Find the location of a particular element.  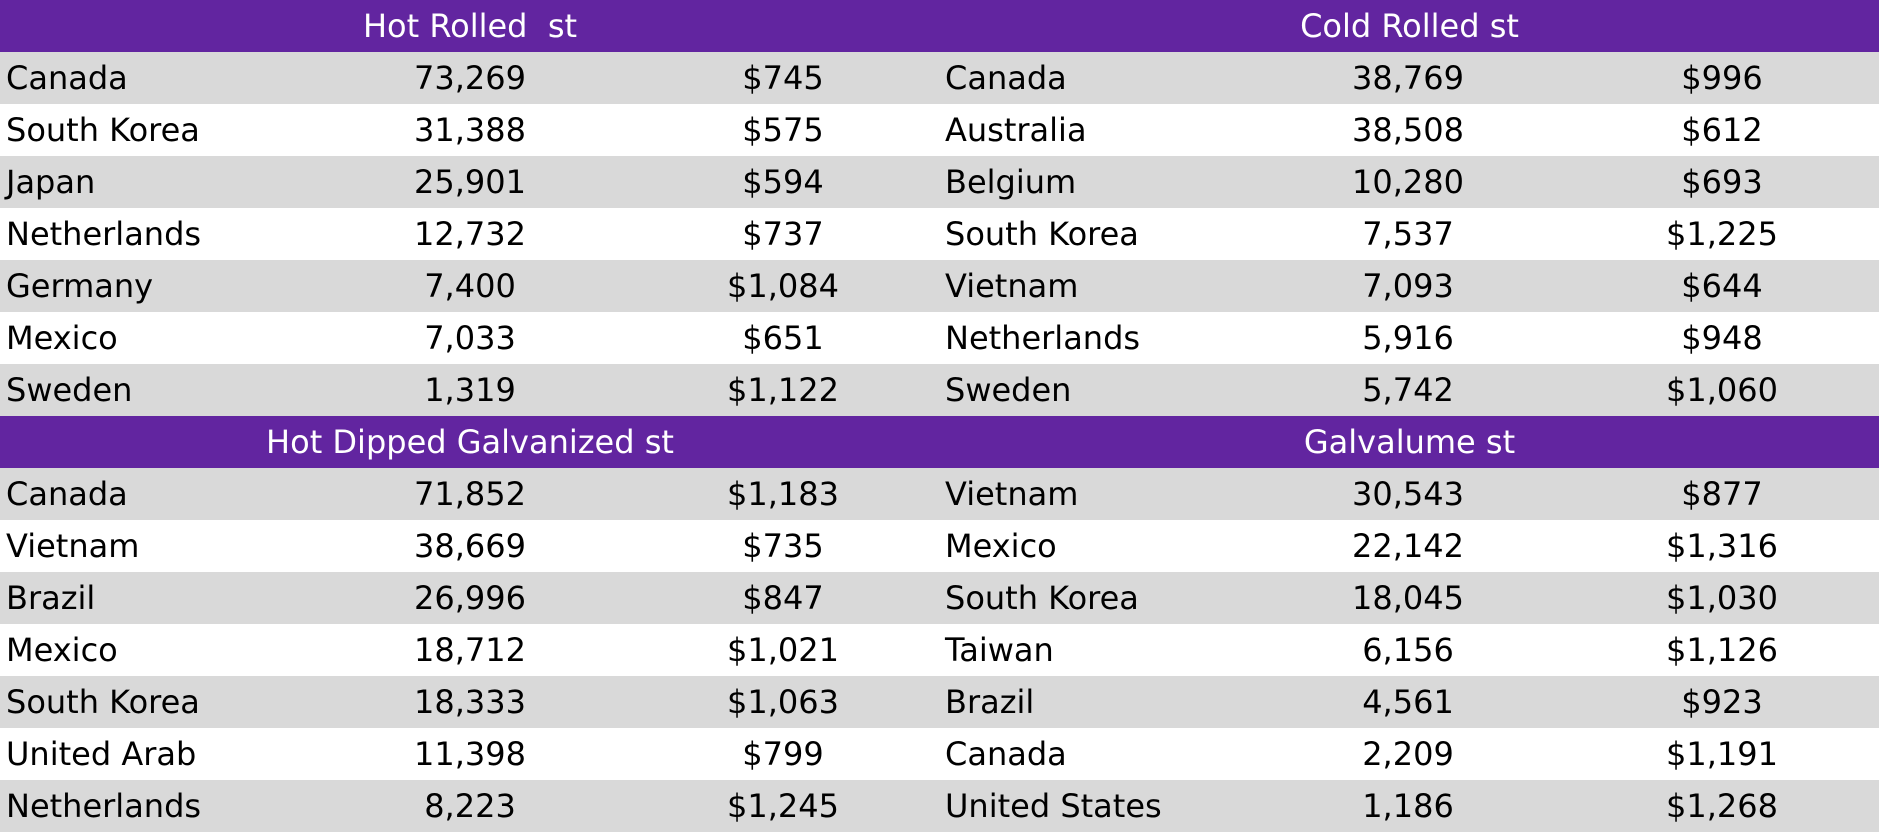

country-right-cell: Australia is located at coordinates (1016, 130).